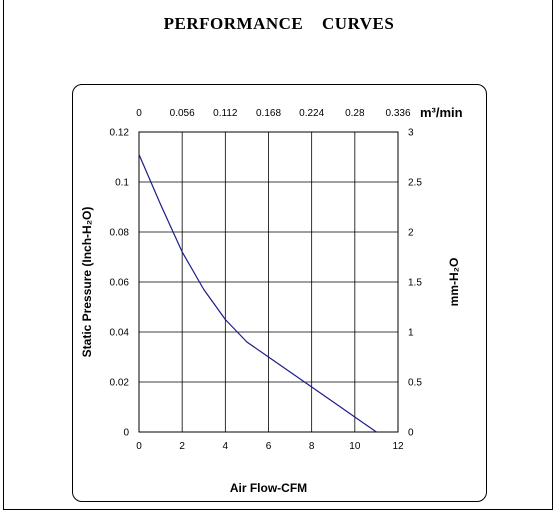  I want to click on y2-tick-label: 2.5, so click(415, 183).